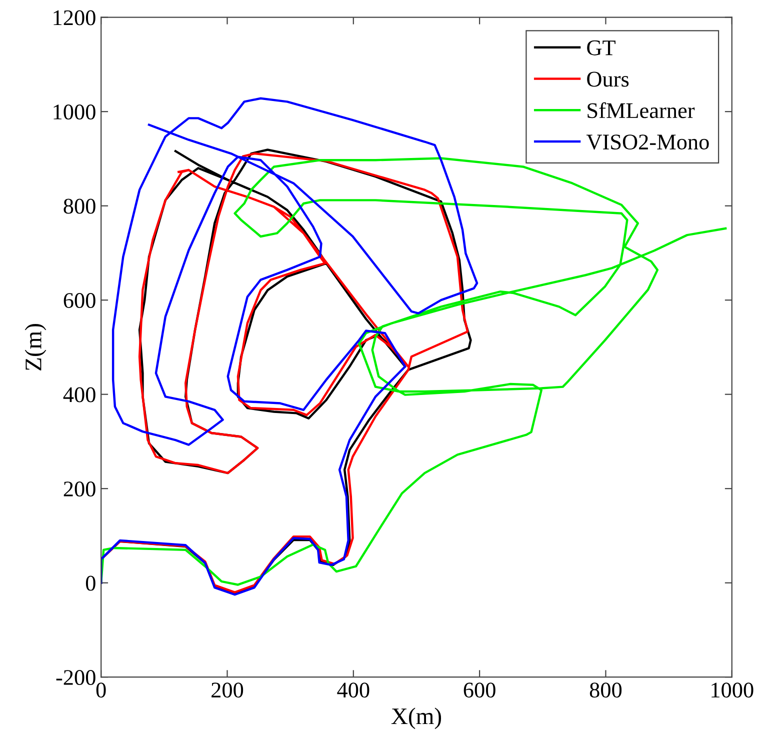  I want to click on y-tick-label: 1200, so click(75, 18).